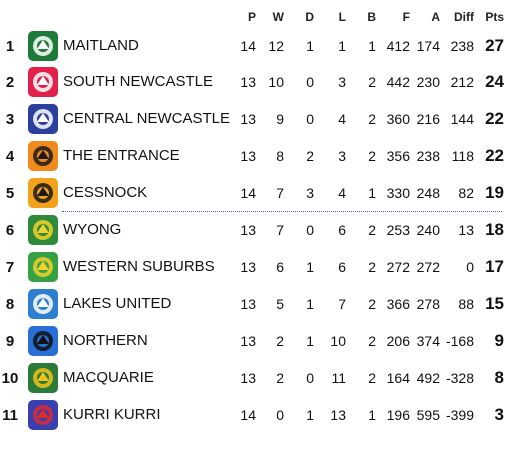 Image resolution: width=524 pixels, height=457 pixels. I want to click on points-diff-value: 13, so click(466, 230).